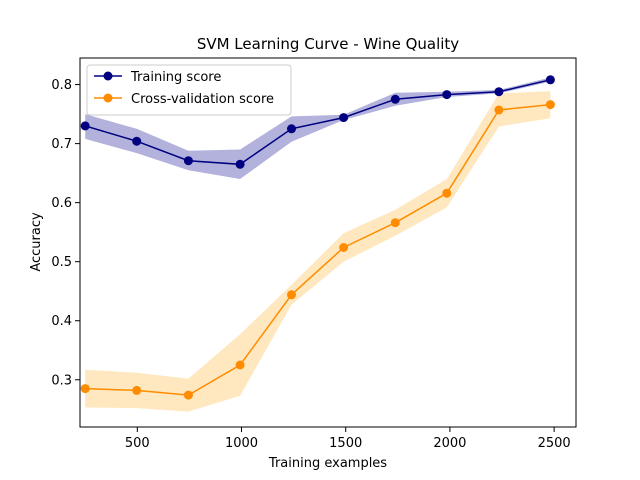 Image resolution: width=640 pixels, height=480 pixels. Describe the element at coordinates (345, 443) in the screenshot. I see `x-tick-label: 1500` at that location.